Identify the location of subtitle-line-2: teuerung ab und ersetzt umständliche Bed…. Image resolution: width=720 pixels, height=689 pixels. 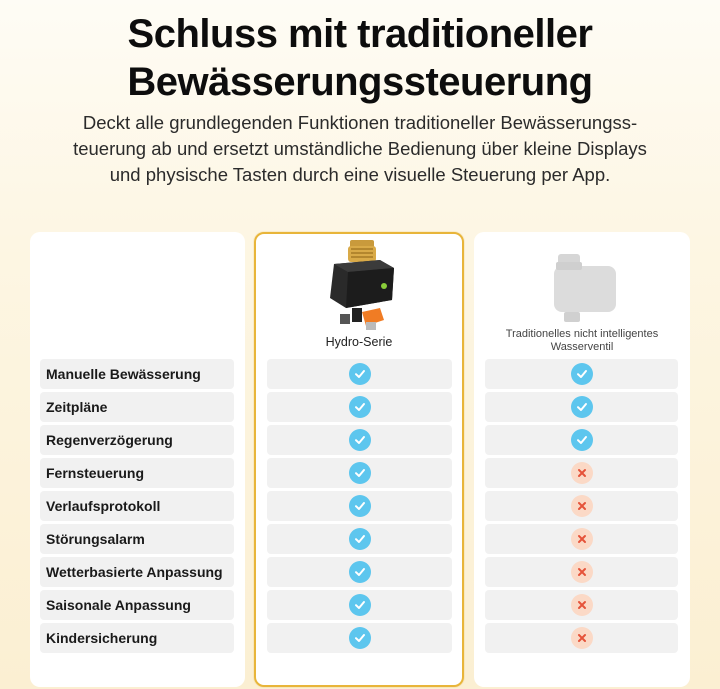
(360, 148).